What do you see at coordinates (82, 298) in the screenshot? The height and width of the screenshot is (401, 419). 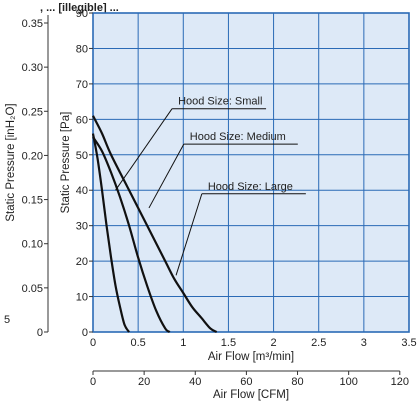 I see `y-primary-tick-label: 10` at bounding box center [82, 298].